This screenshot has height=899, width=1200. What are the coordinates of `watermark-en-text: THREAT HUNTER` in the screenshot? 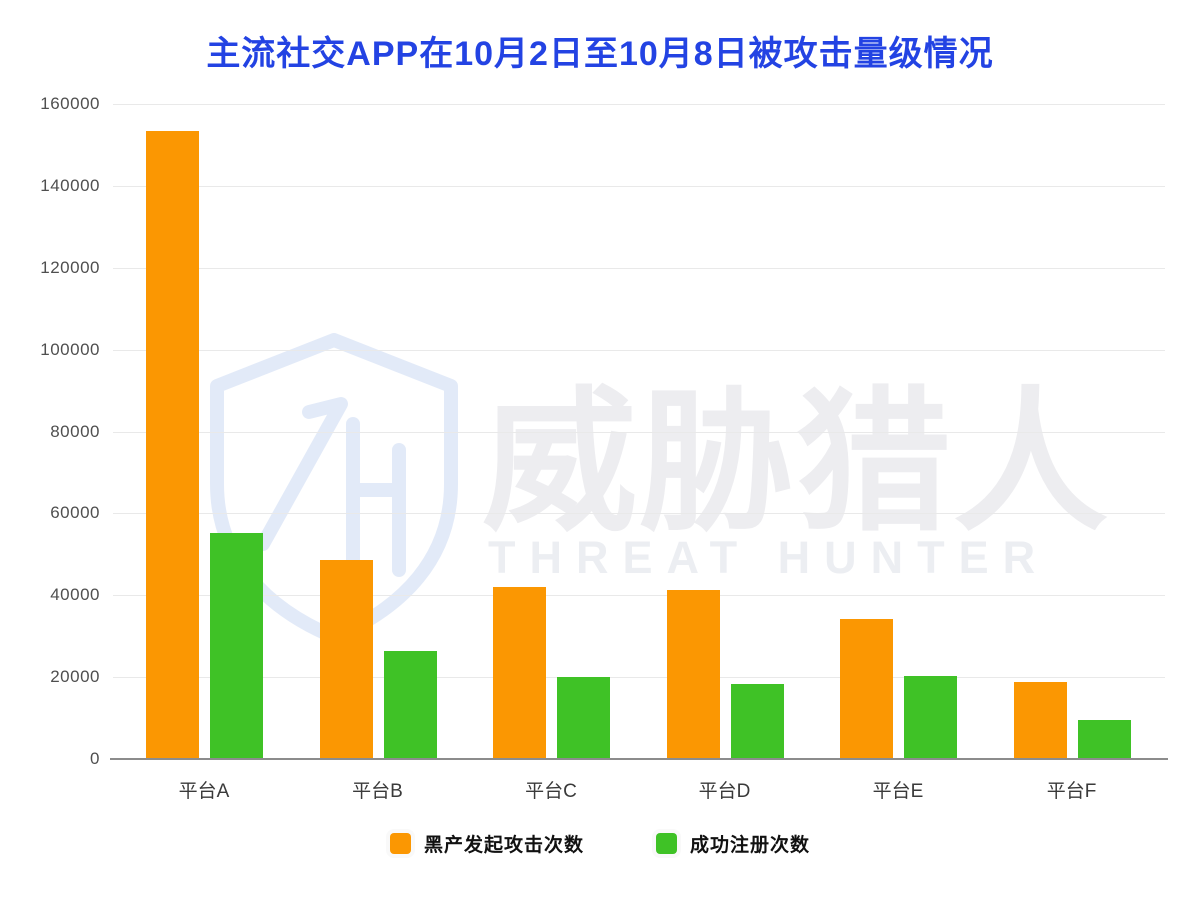 It's located at (769, 557).